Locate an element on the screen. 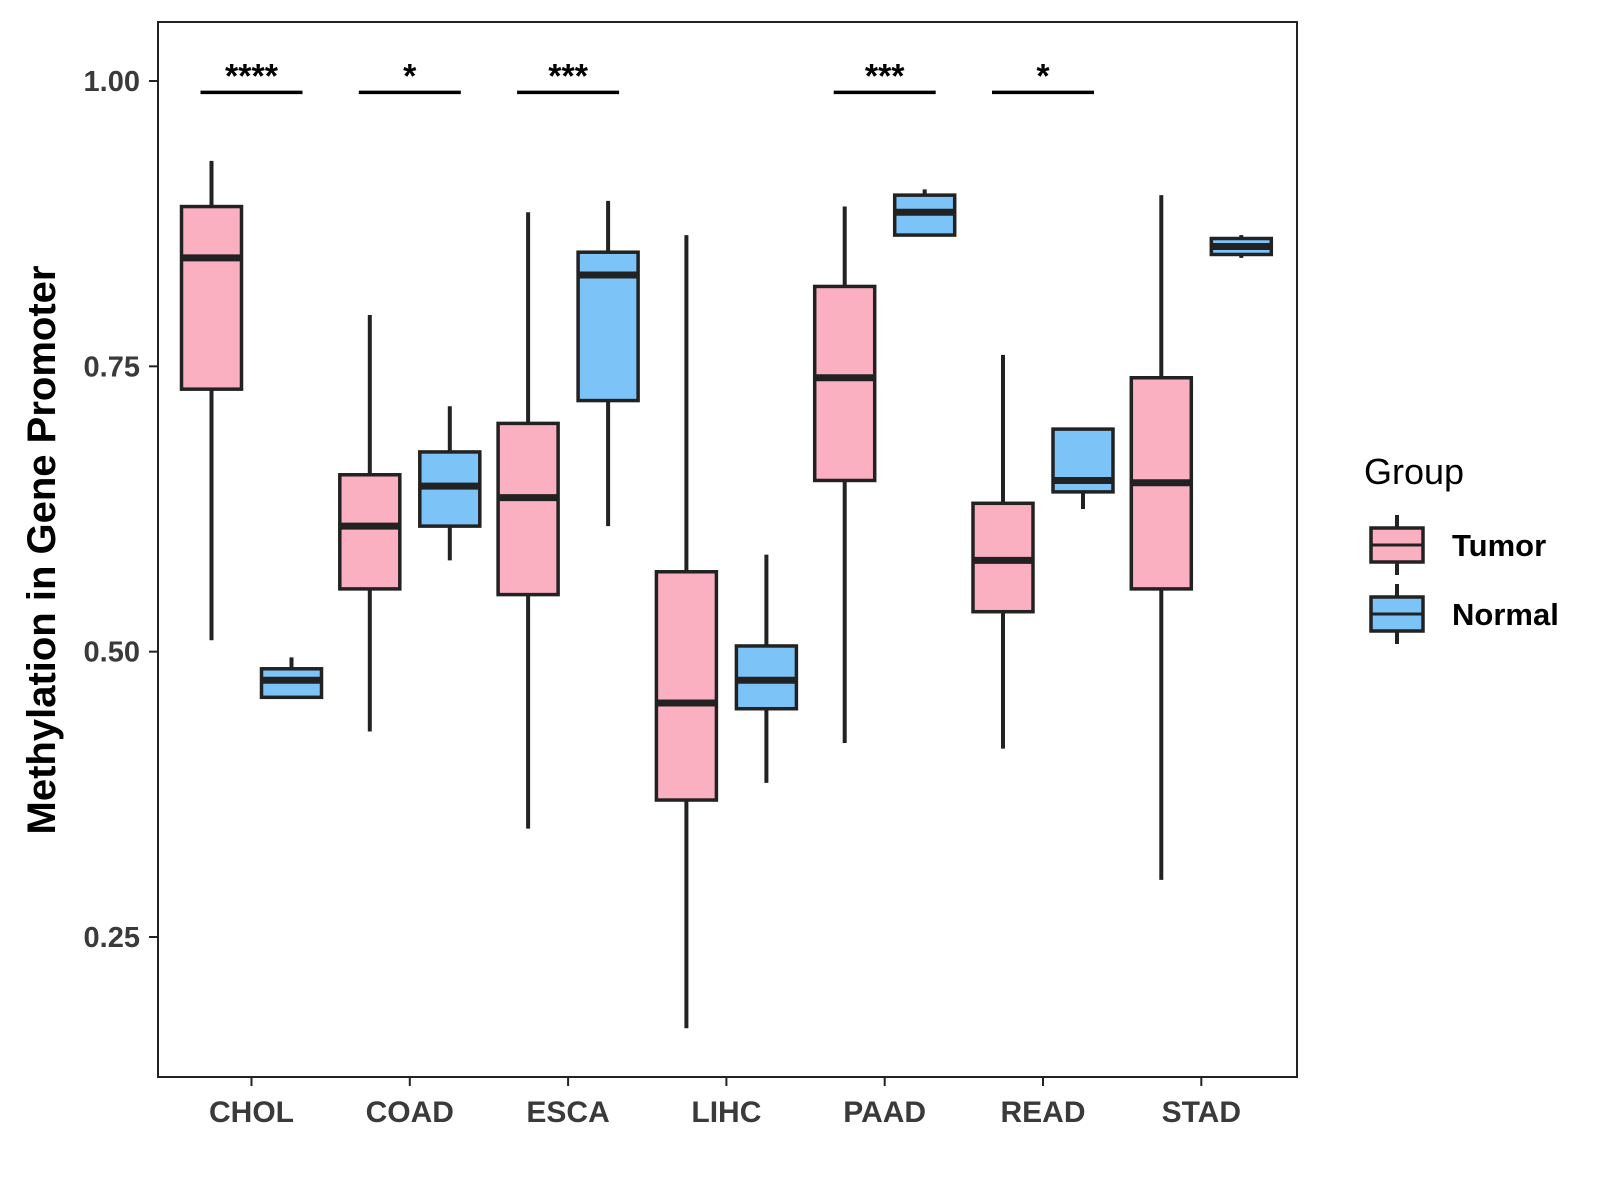 The width and height of the screenshot is (1600, 1200). box-tumor-coad is located at coordinates (370, 523).